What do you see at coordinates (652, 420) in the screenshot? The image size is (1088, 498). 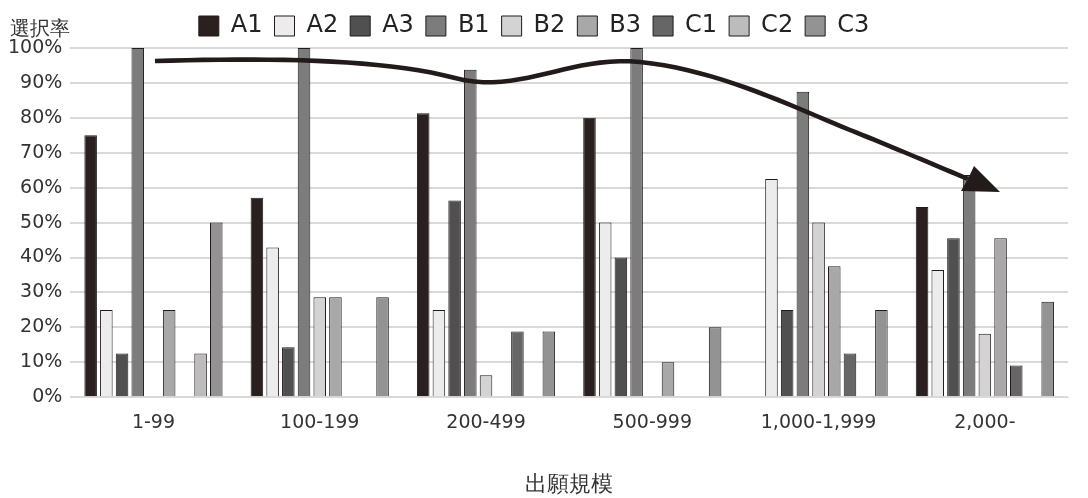 I see `x-tick-label: 500-999` at bounding box center [652, 420].